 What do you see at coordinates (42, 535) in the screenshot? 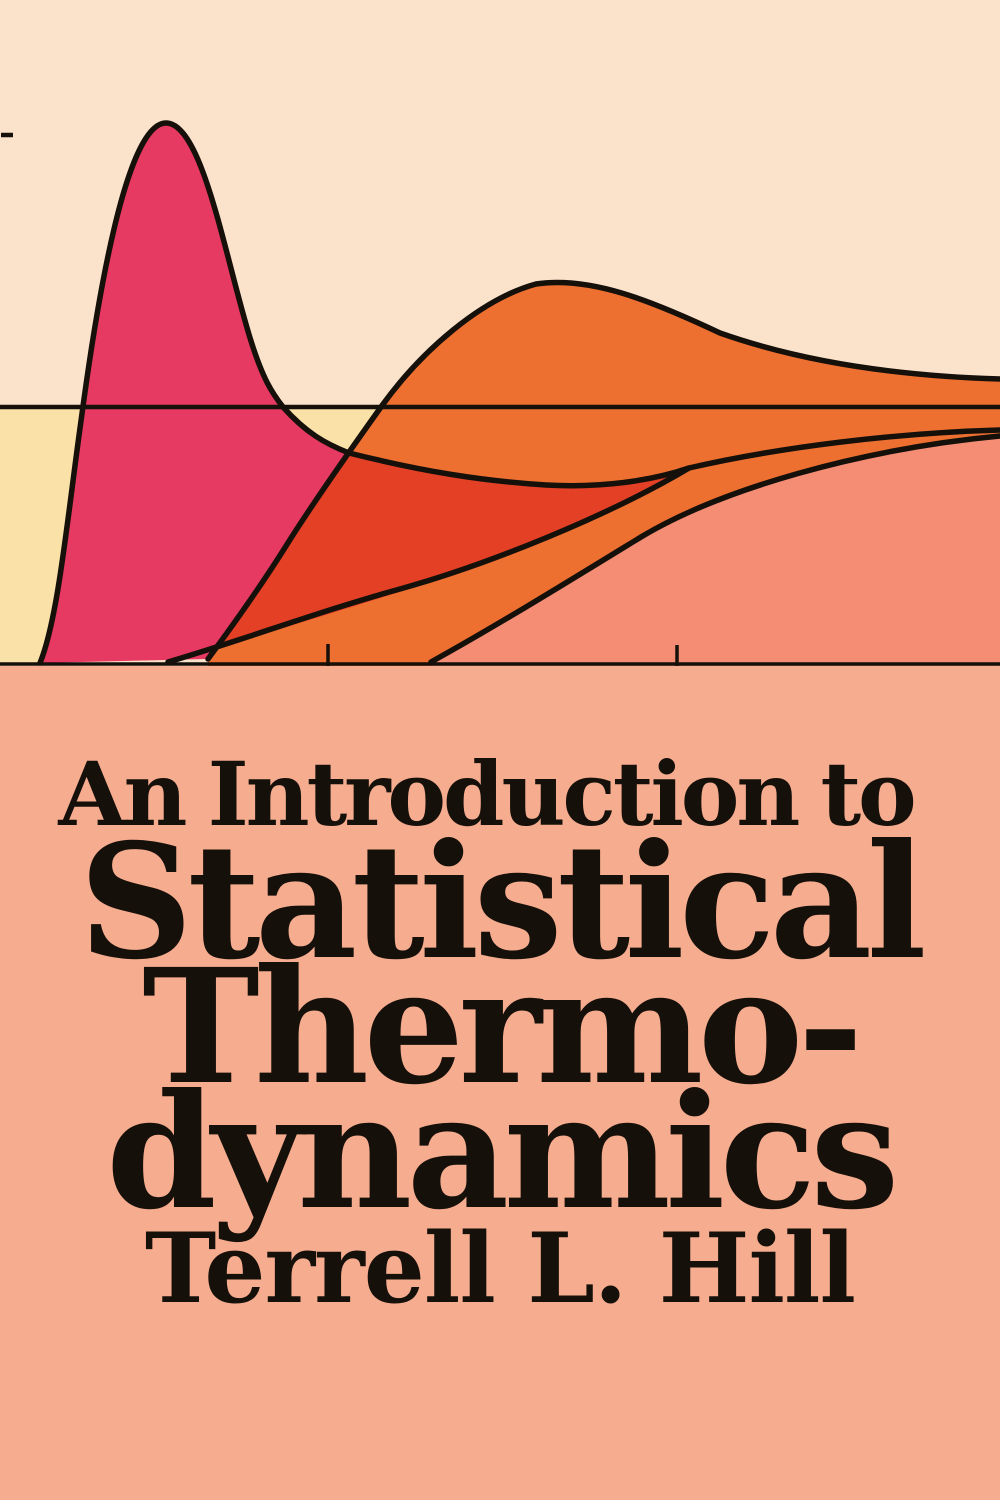
I see `yellow-axis-band` at bounding box center [42, 535].